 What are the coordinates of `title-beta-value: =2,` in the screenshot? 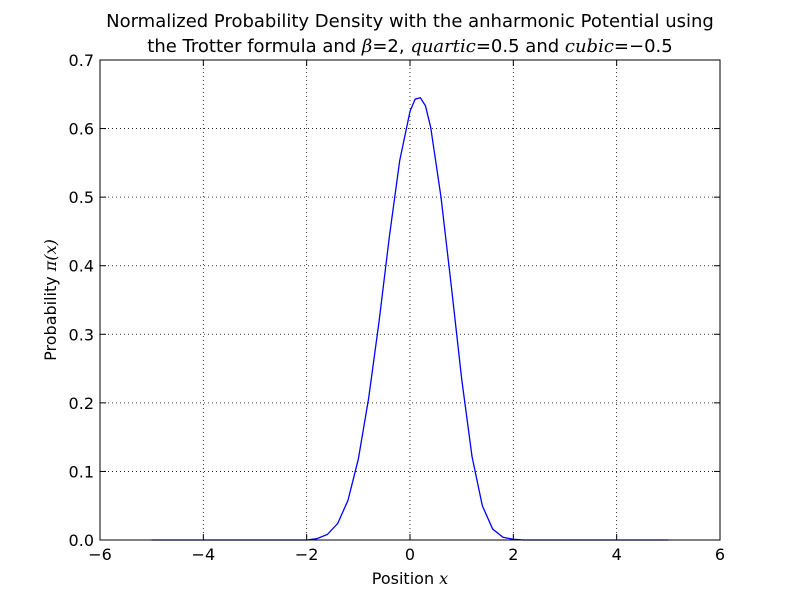 It's located at (391, 46).